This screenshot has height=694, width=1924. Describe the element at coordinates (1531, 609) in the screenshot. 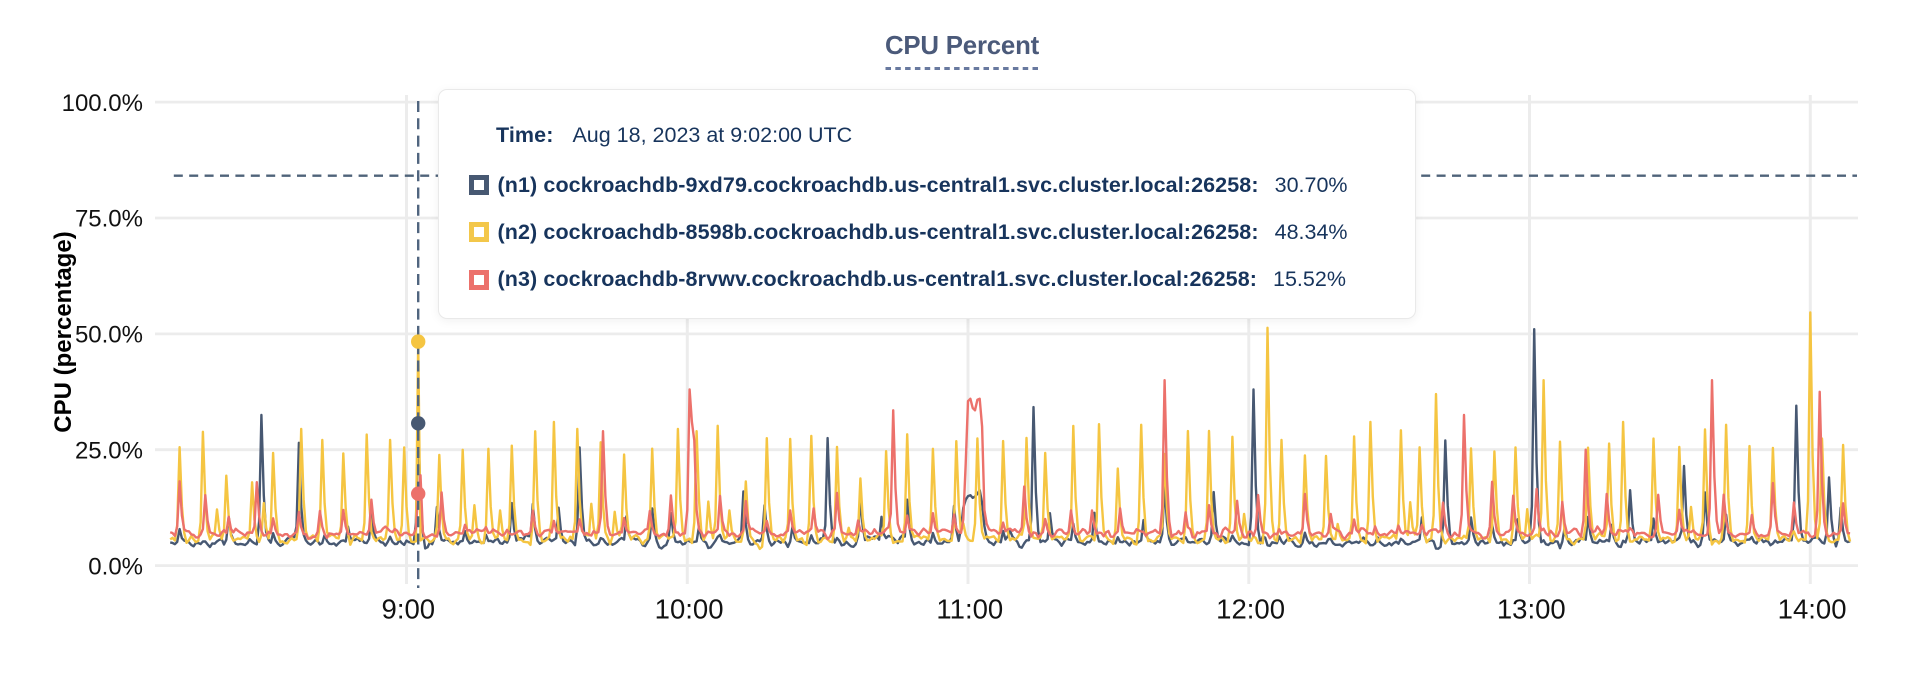

I see `svg-text: 13:00` at that location.